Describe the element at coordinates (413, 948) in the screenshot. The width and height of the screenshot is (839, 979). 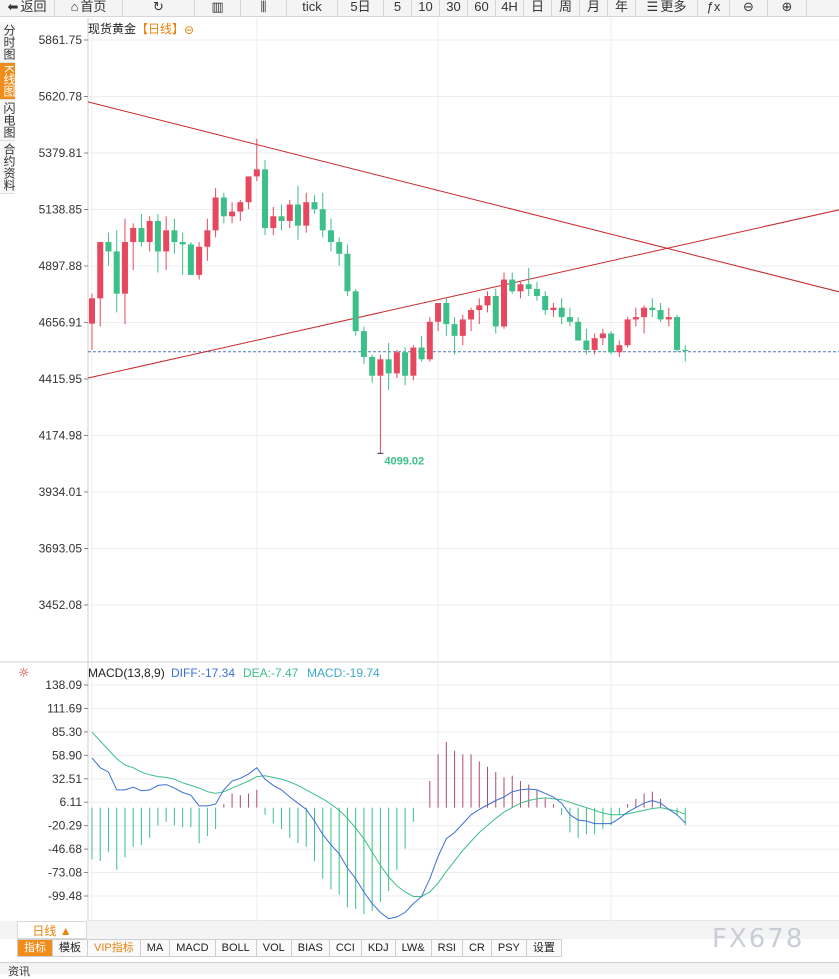
I see `indicator-tab-10: LW&` at that location.